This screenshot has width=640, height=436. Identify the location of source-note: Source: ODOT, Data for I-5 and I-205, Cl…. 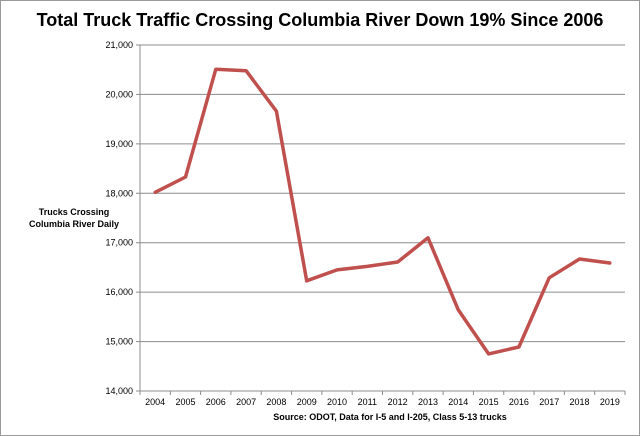
(390, 417).